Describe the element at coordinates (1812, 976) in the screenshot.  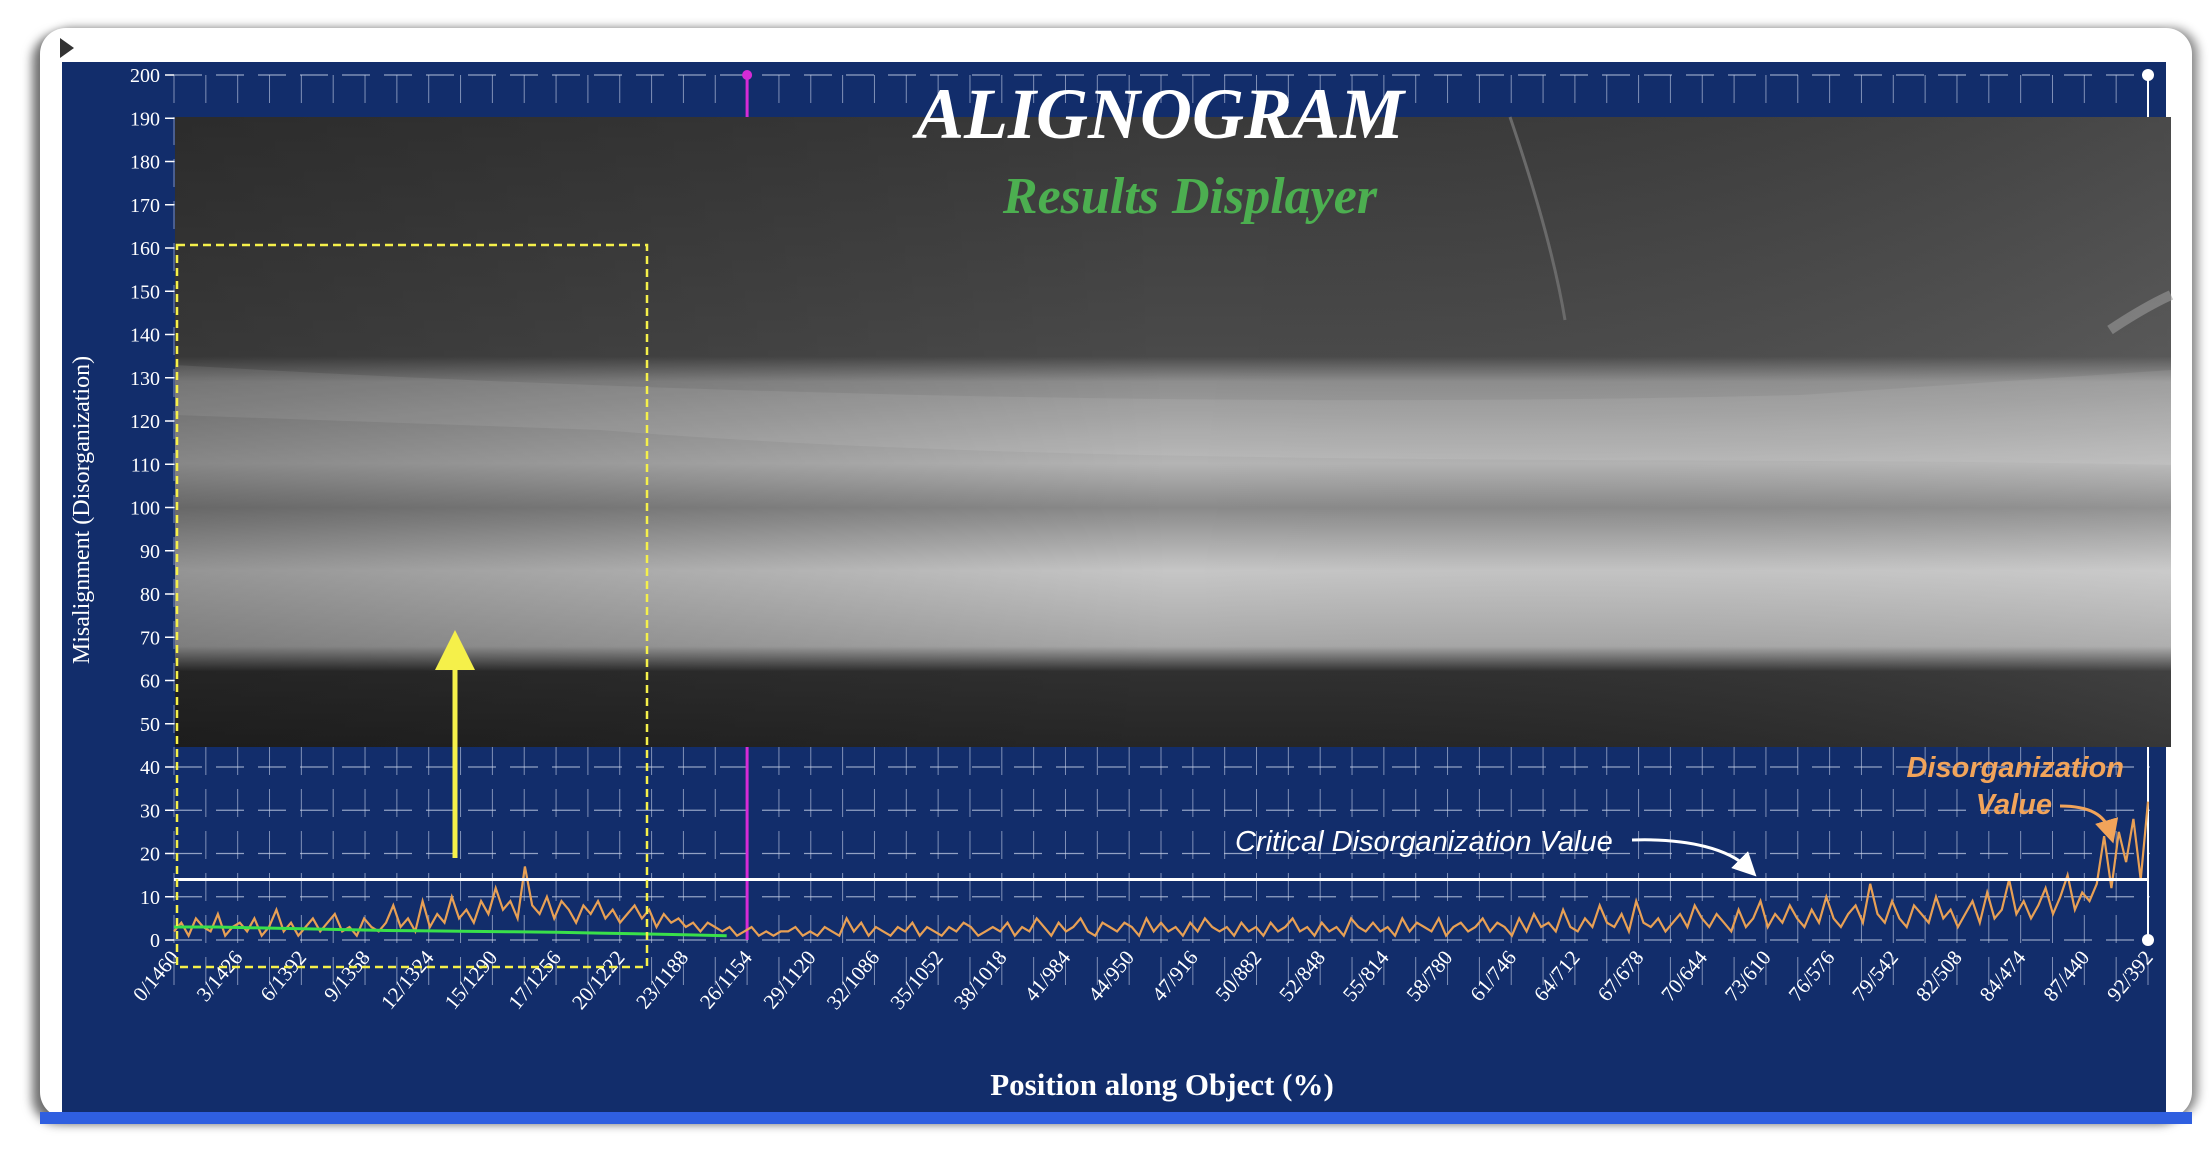
I see `x-tick-label: 76/576` at that location.